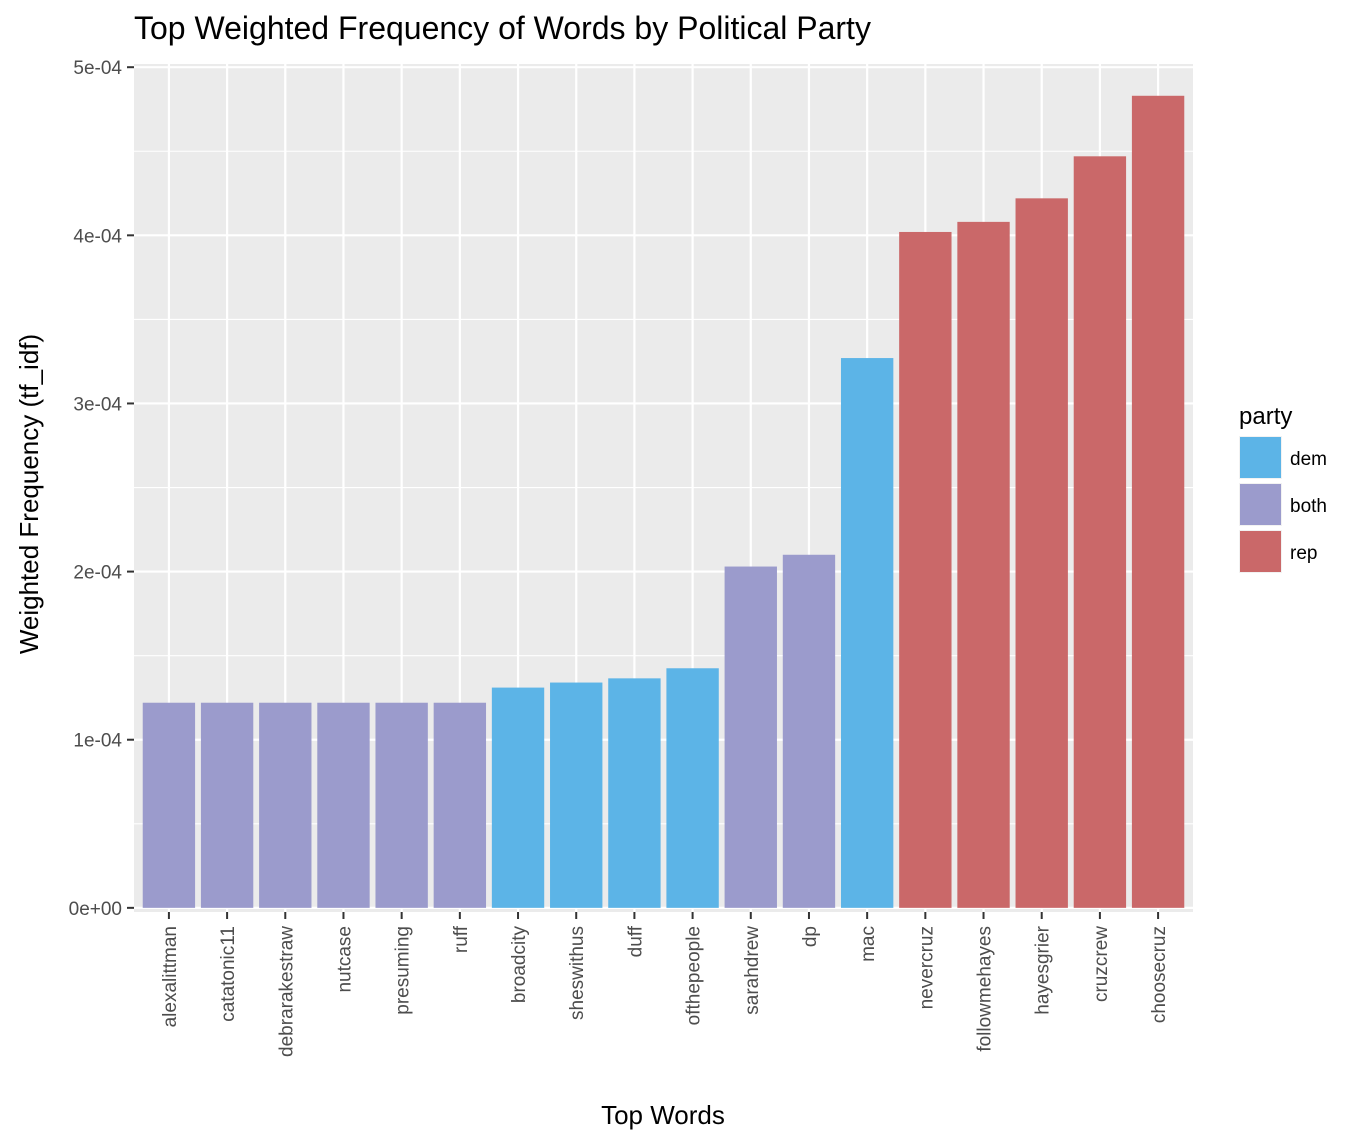 This screenshot has width=1356, height=1138. Describe the element at coordinates (635, 941) in the screenshot. I see `x-tick-label: duff` at that location.